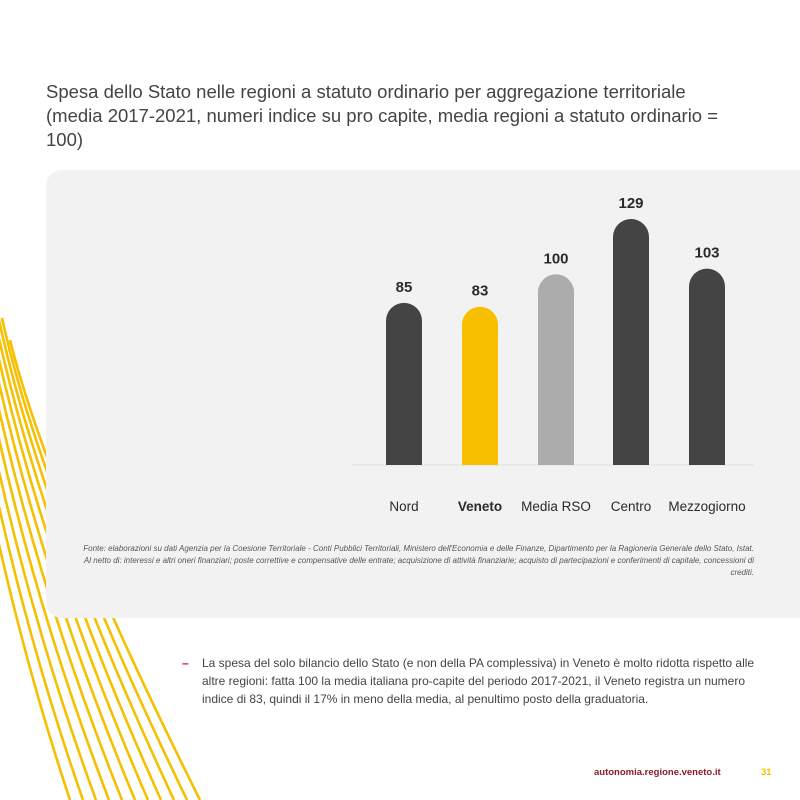 The width and height of the screenshot is (800, 800). I want to click on bar-media-rso, so click(556, 369).